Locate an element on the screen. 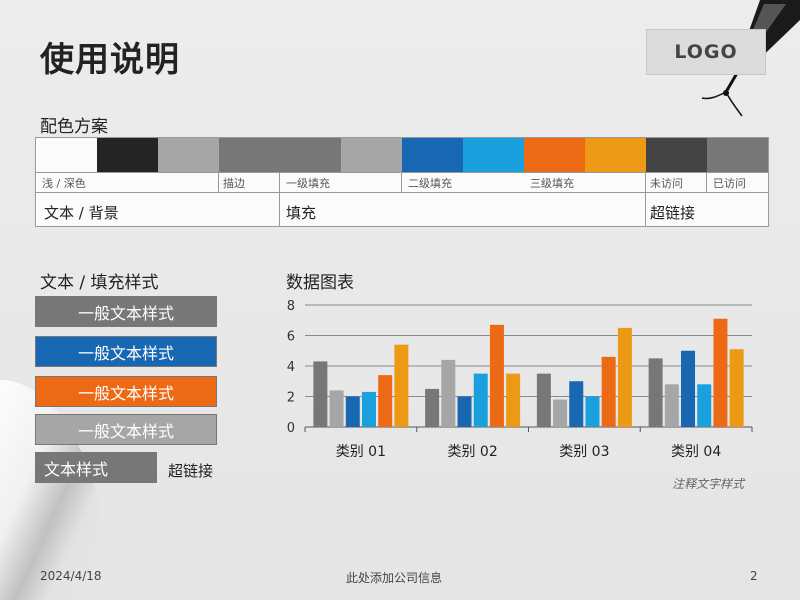 The height and width of the screenshot is (600, 800). swatch-row is located at coordinates (402, 155).